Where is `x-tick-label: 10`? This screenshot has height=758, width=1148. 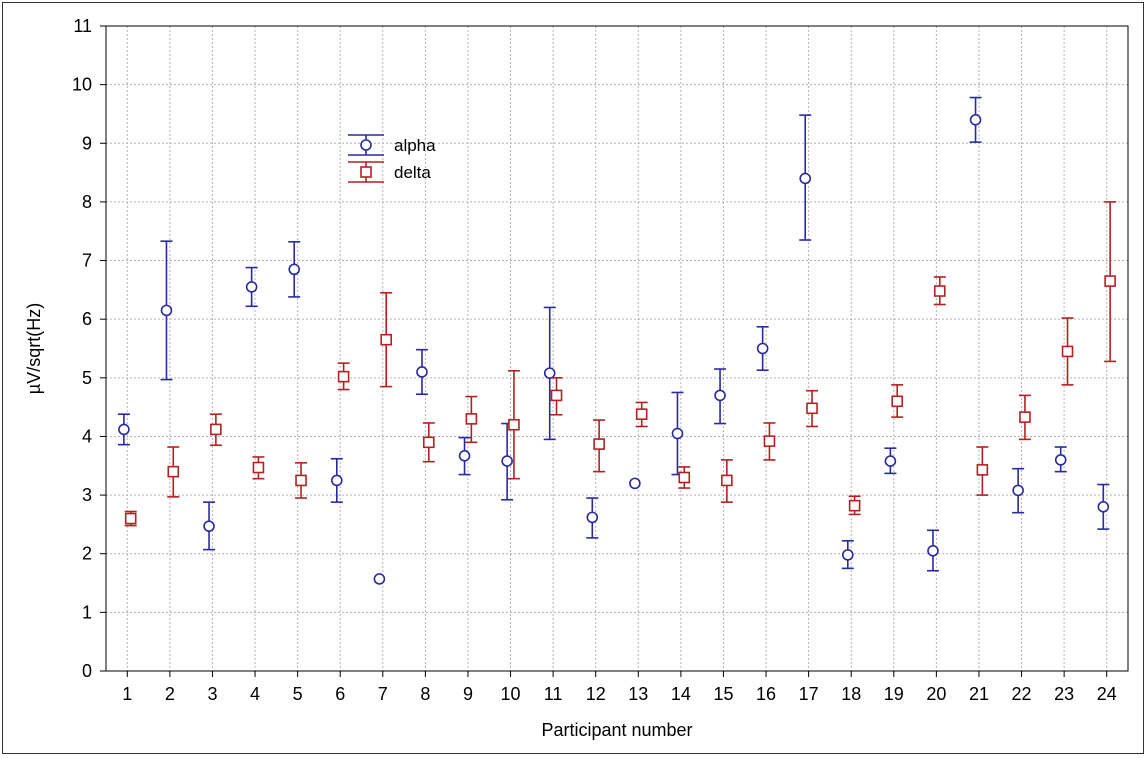 x-tick-label: 10 is located at coordinates (511, 694).